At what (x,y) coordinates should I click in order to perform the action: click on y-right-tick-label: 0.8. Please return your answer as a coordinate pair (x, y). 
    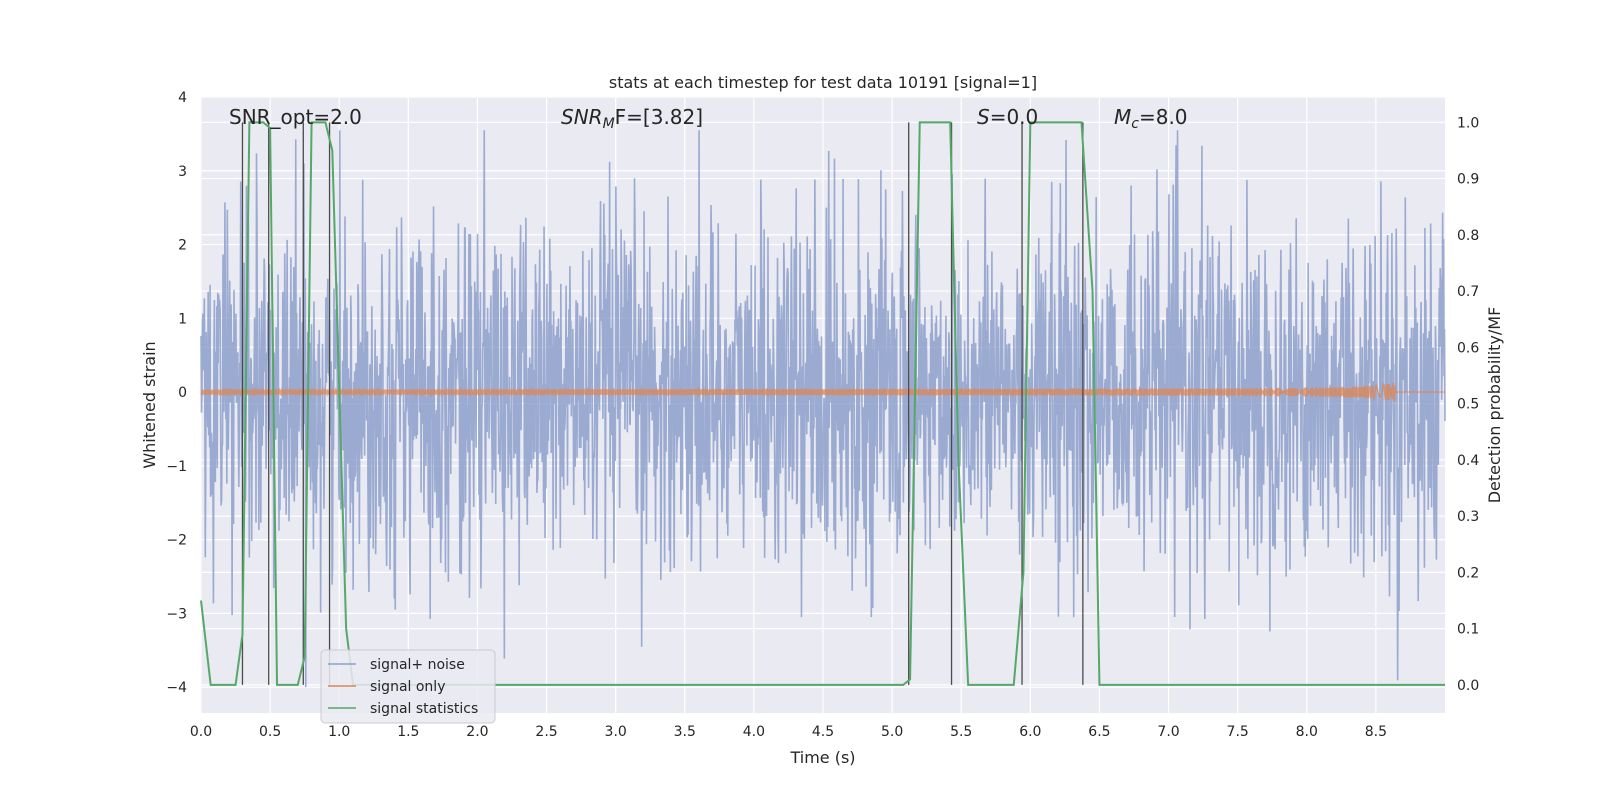
    Looking at the image, I should click on (1468, 236).